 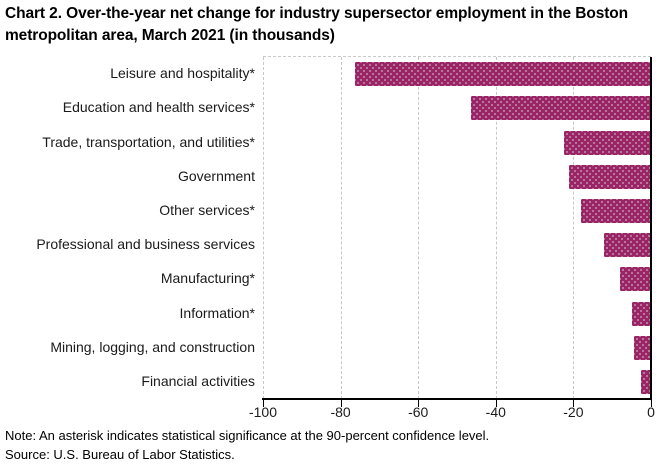 What do you see at coordinates (263, 412) in the screenshot?
I see `x-tick-label: -100` at bounding box center [263, 412].